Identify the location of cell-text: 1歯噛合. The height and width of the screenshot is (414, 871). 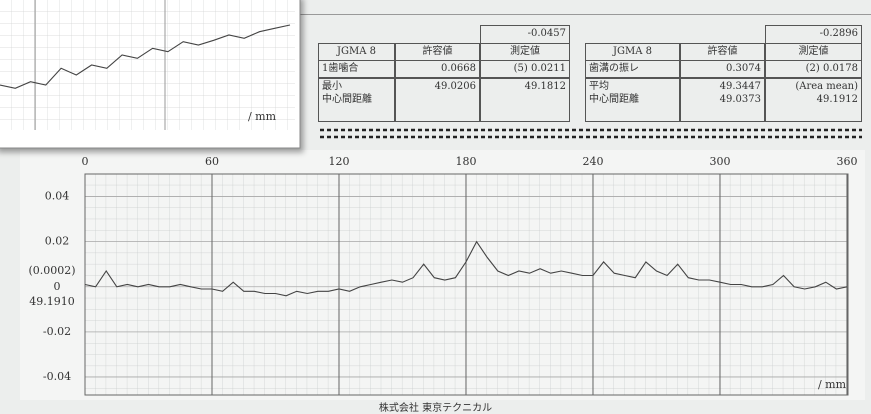
(340, 68).